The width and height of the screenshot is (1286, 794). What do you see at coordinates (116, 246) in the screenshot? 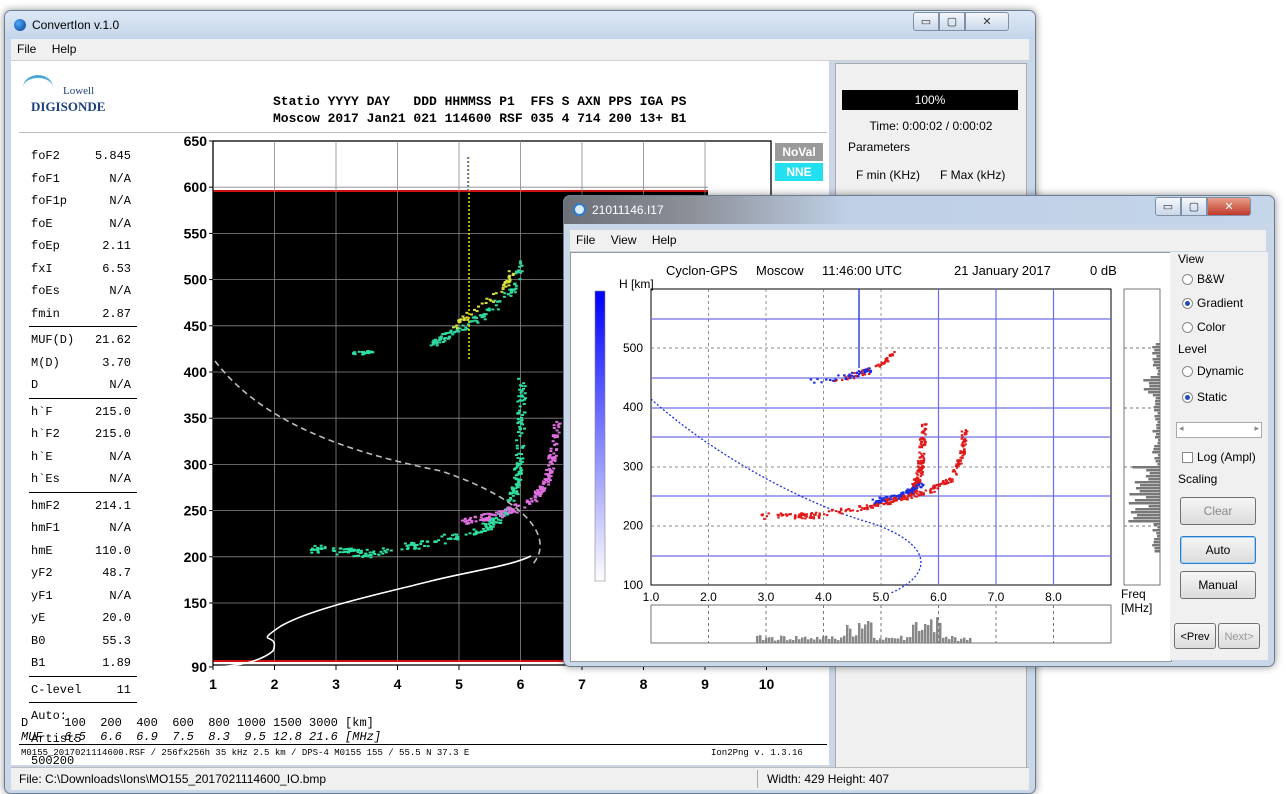
I see `param-value: 2.11` at bounding box center [116, 246].